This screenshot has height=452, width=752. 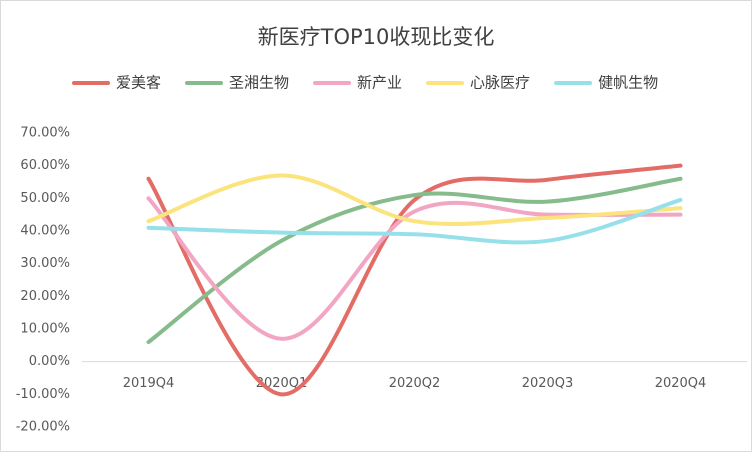 I want to click on legend-label: 圣湘生物, so click(x=259, y=83).